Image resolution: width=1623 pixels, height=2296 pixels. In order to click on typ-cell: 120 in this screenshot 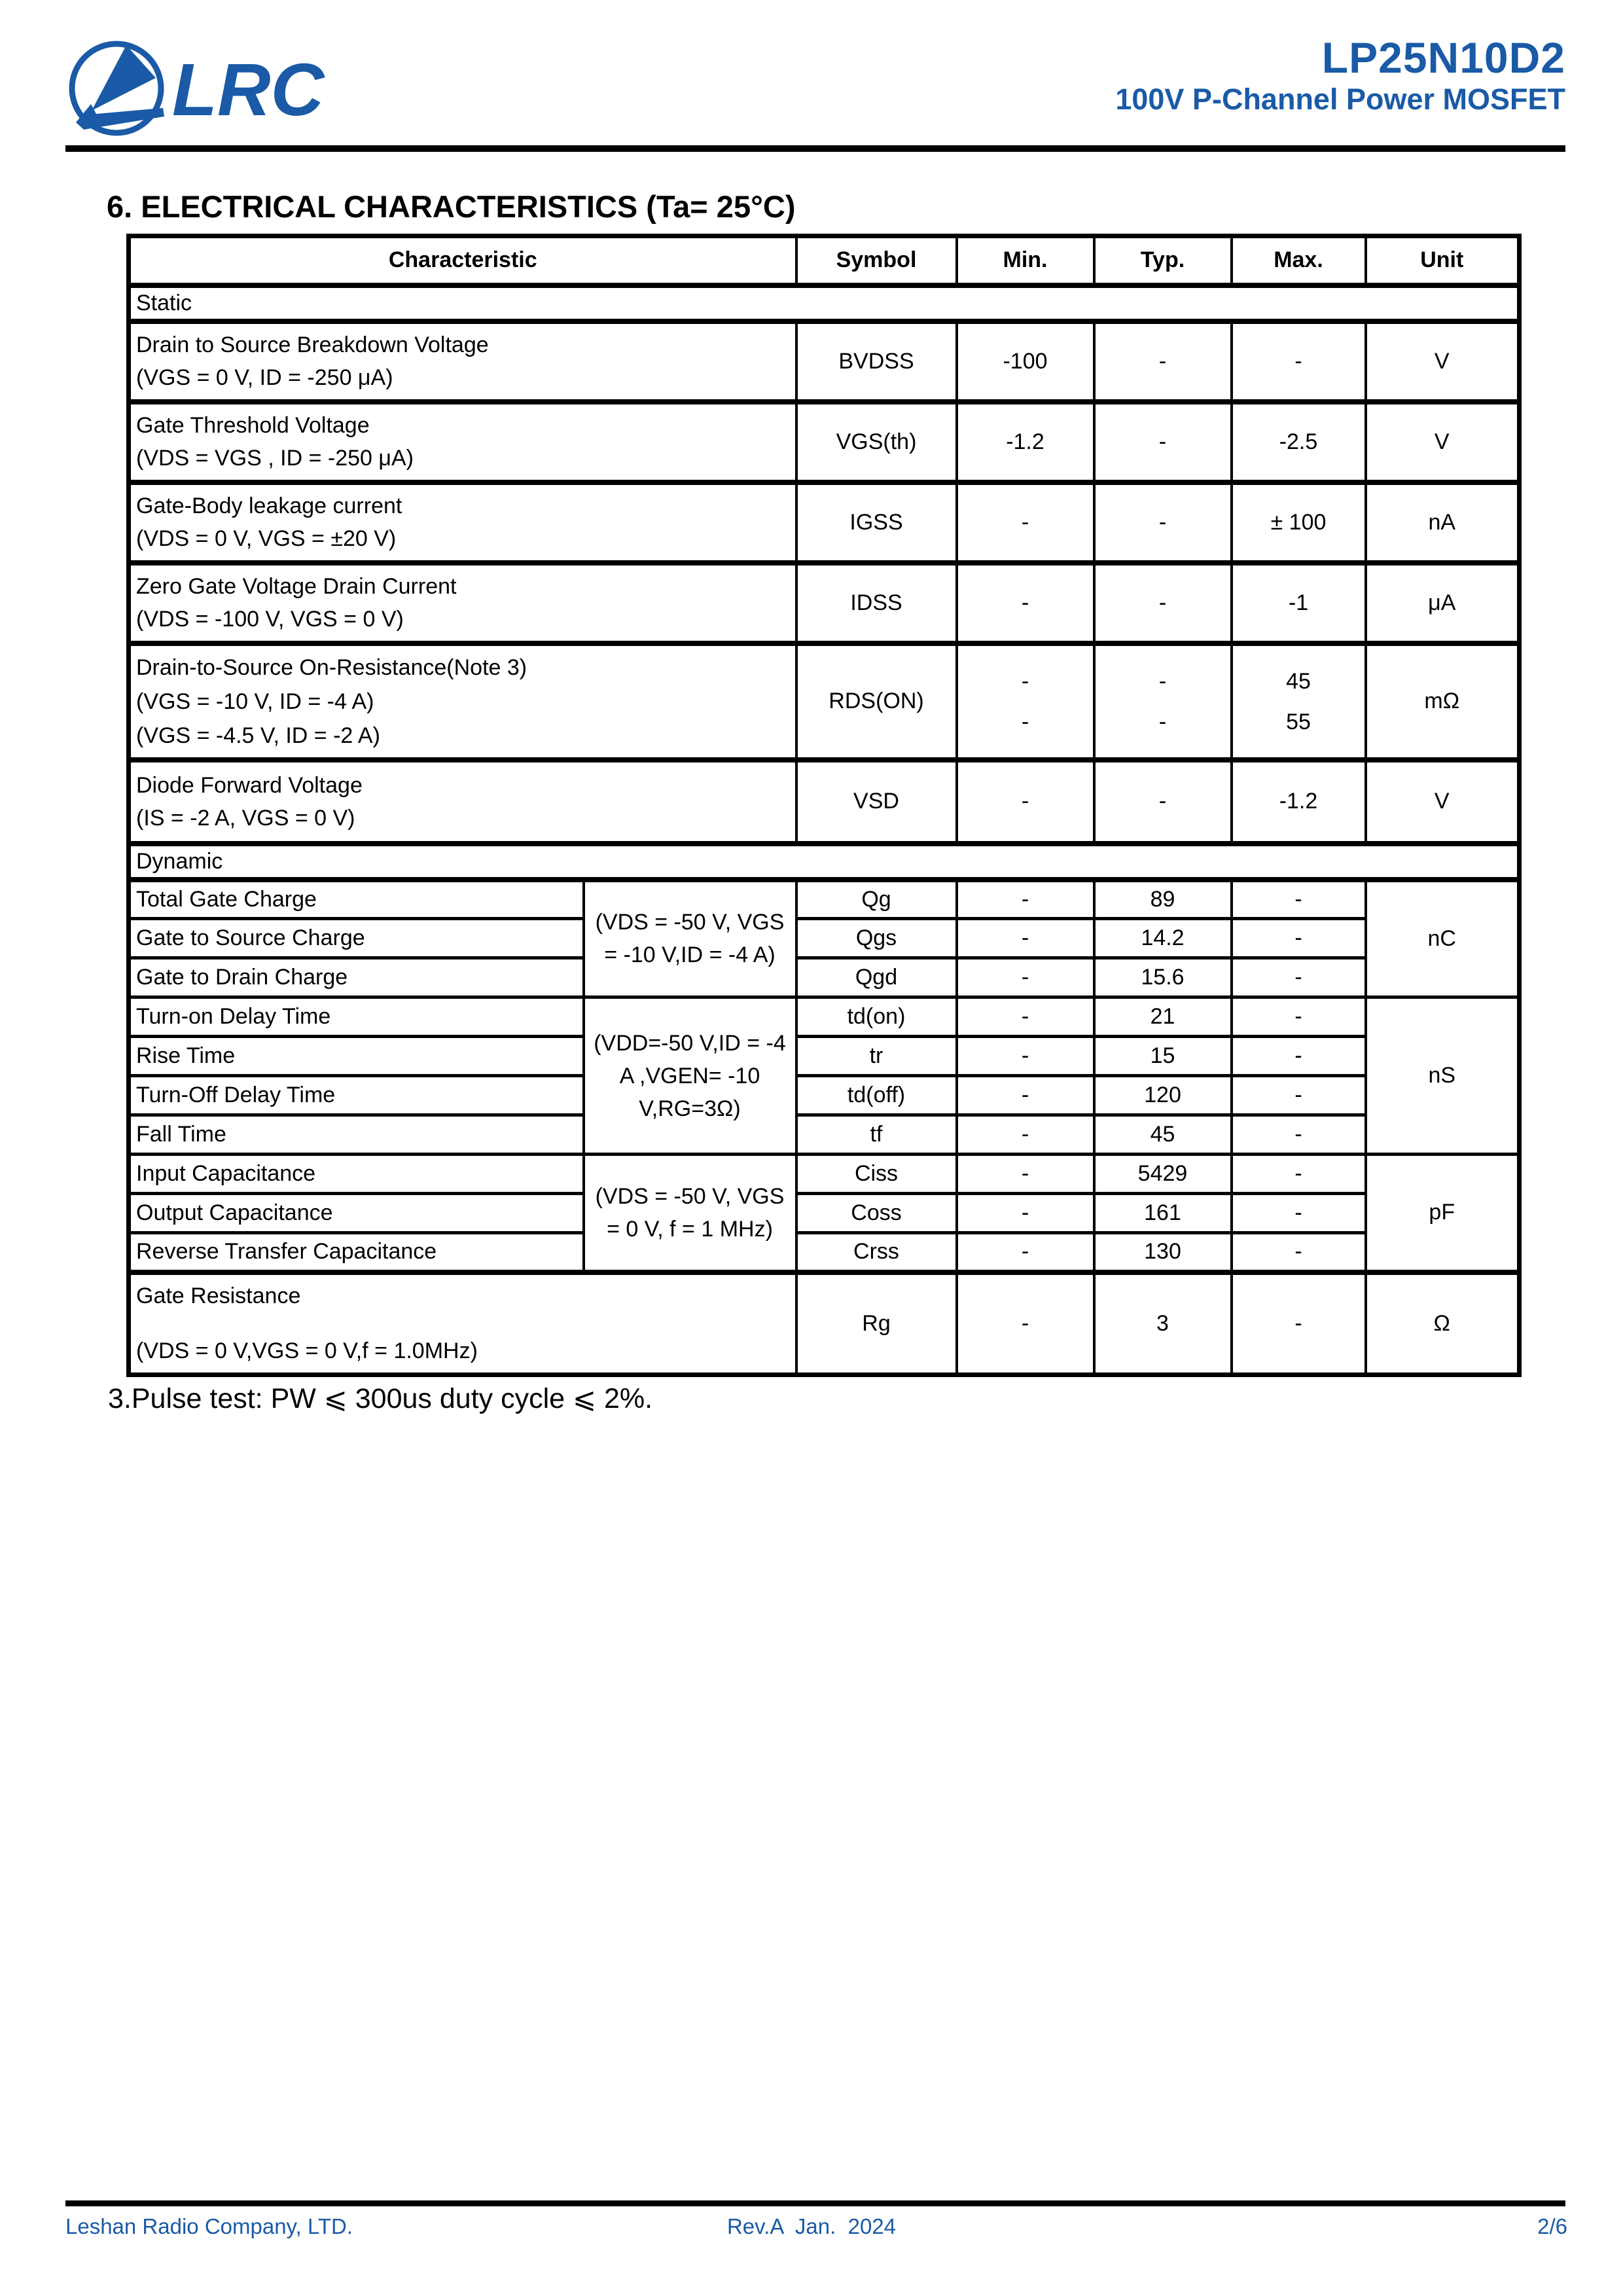, I will do `click(1162, 1095)`.